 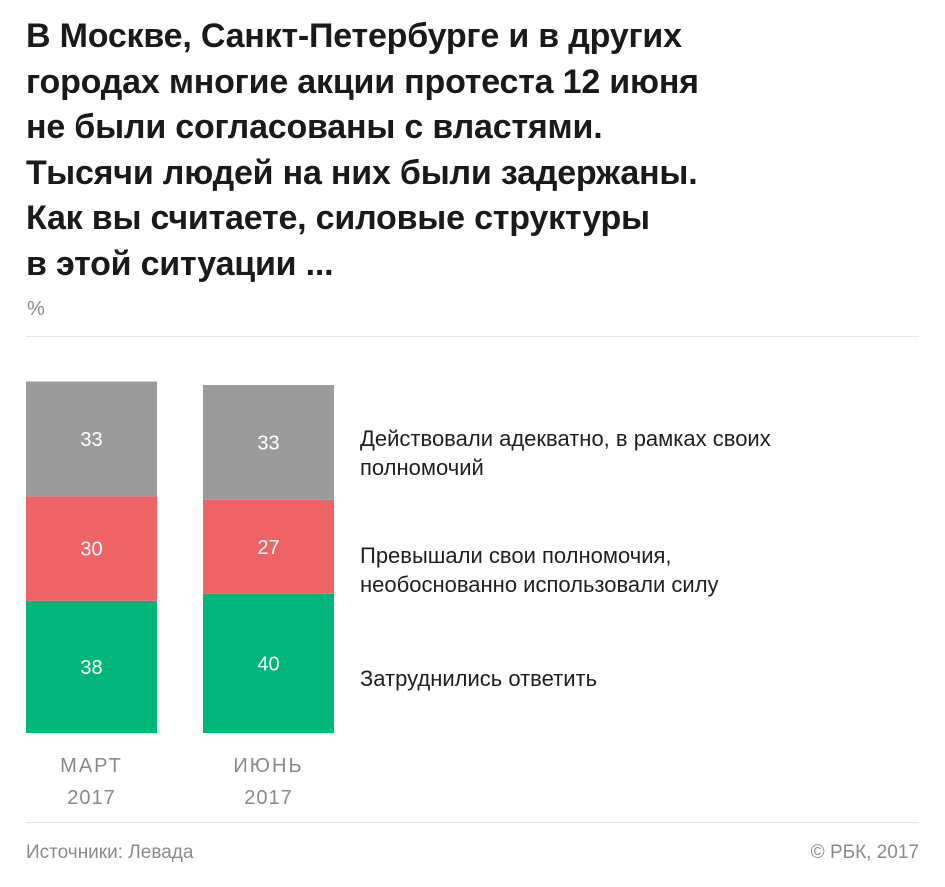 I want to click on category-label-2-line-2: 2017, so click(x=268, y=798).